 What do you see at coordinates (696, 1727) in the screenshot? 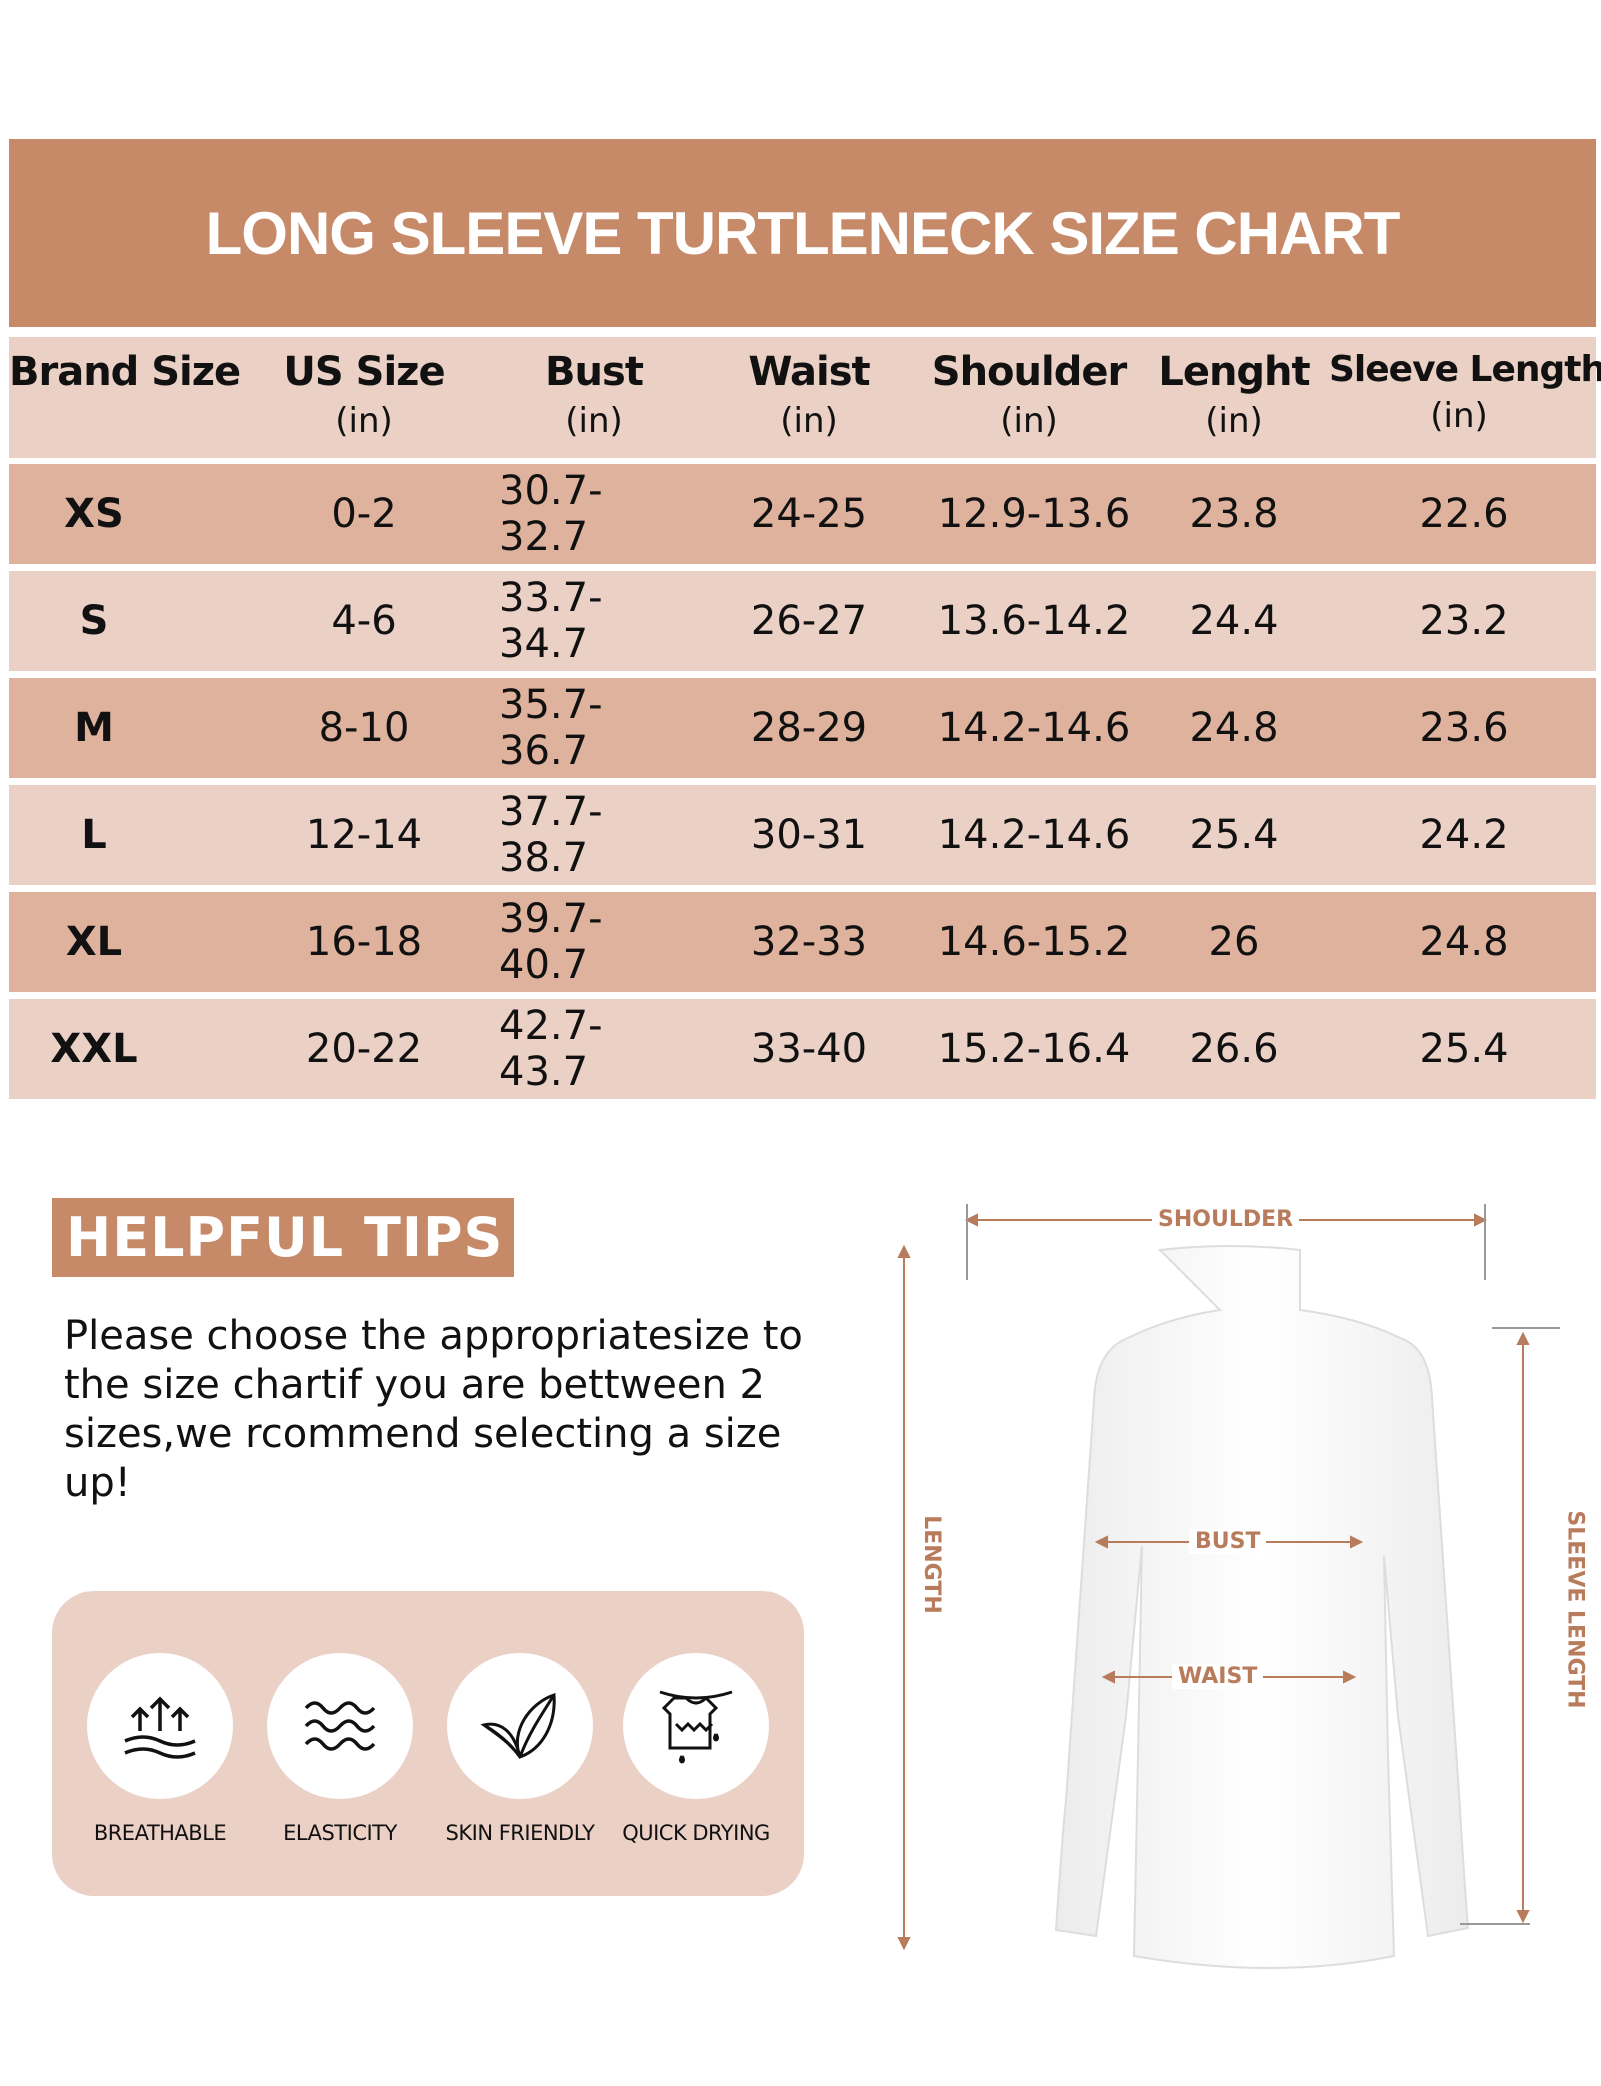
I see `quick-drying-icon` at bounding box center [696, 1727].